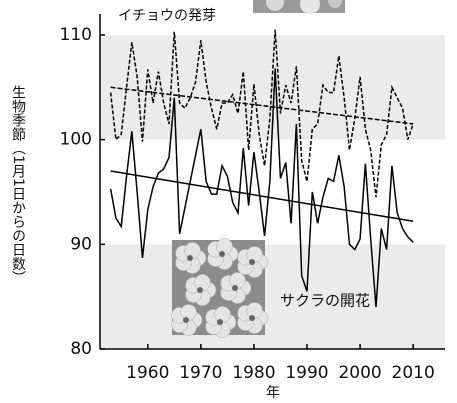 The width and height of the screenshot is (457, 403). I want to click on flower-photo, so click(220, 288).